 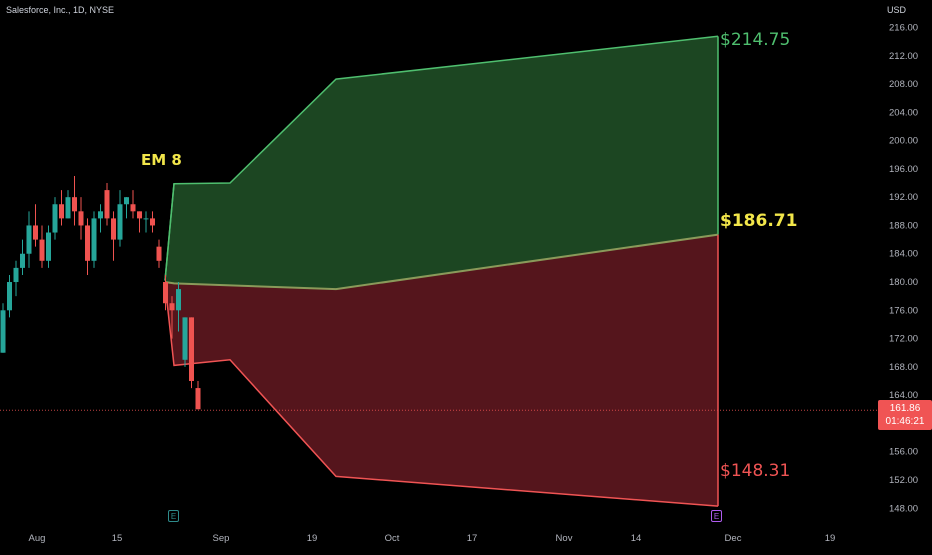 What do you see at coordinates (37, 538) in the screenshot?
I see `x-tick-label: Aug` at bounding box center [37, 538].